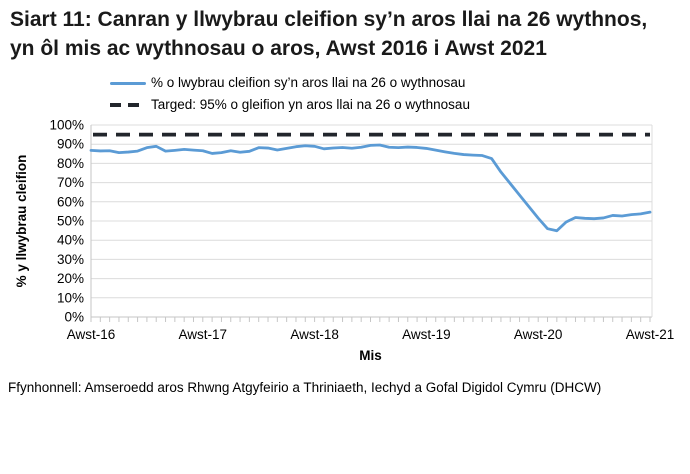 Image resolution: width=690 pixels, height=474 pixels. I want to click on x-minor-ticks, so click(370, 319).